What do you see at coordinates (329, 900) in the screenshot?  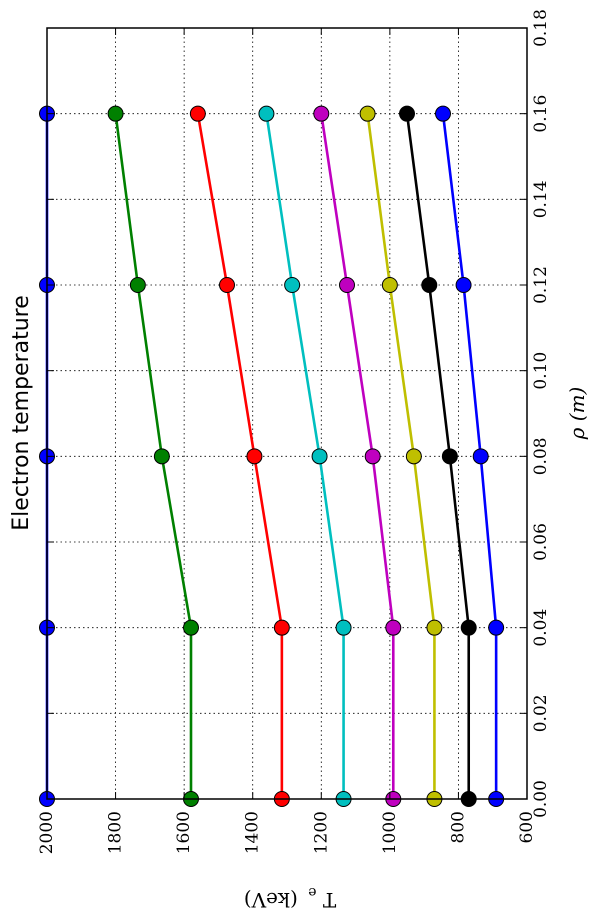 I see `y-axis-label-symbol: T` at bounding box center [329, 900].